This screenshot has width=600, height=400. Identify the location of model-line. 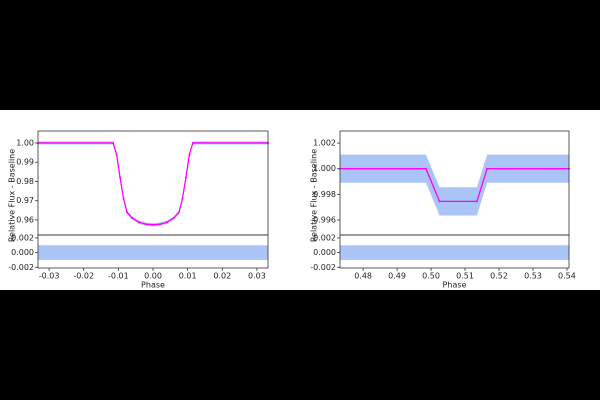
(454, 185).